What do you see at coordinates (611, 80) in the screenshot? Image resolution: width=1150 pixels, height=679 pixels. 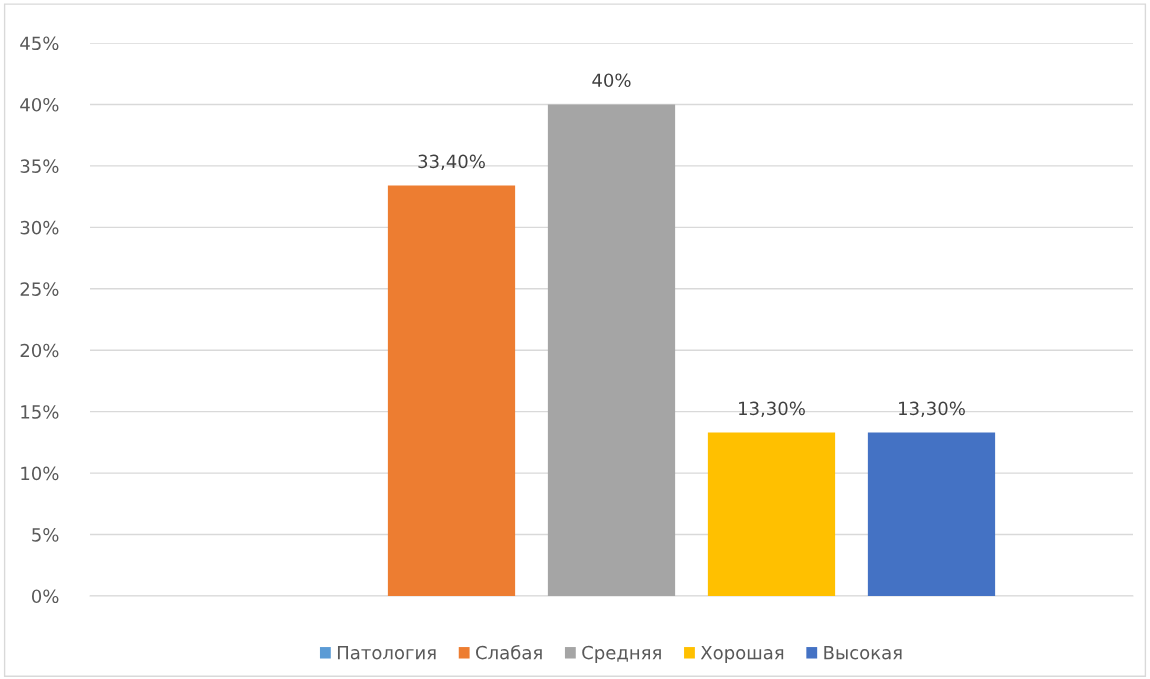 I see `data-label: 40%` at bounding box center [611, 80].